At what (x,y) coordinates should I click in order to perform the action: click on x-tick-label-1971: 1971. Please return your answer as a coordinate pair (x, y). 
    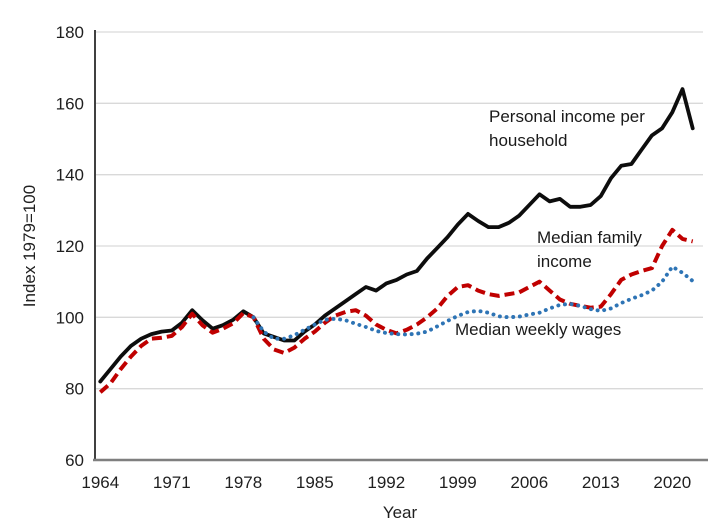
    Looking at the image, I should click on (172, 482).